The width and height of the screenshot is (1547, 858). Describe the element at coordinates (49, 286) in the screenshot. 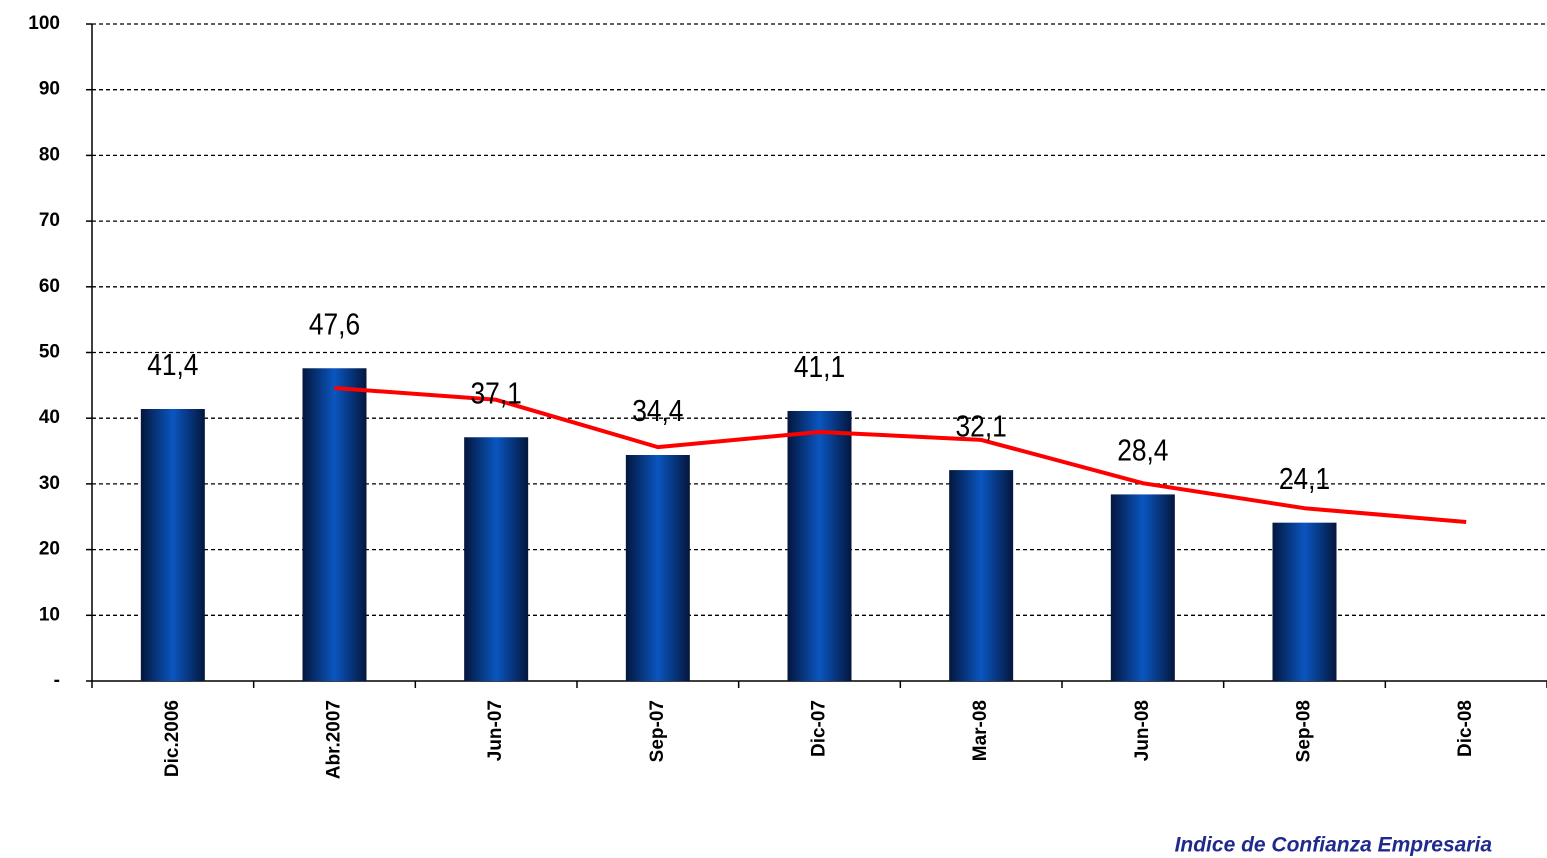

I see `y-tick-label: 60` at that location.